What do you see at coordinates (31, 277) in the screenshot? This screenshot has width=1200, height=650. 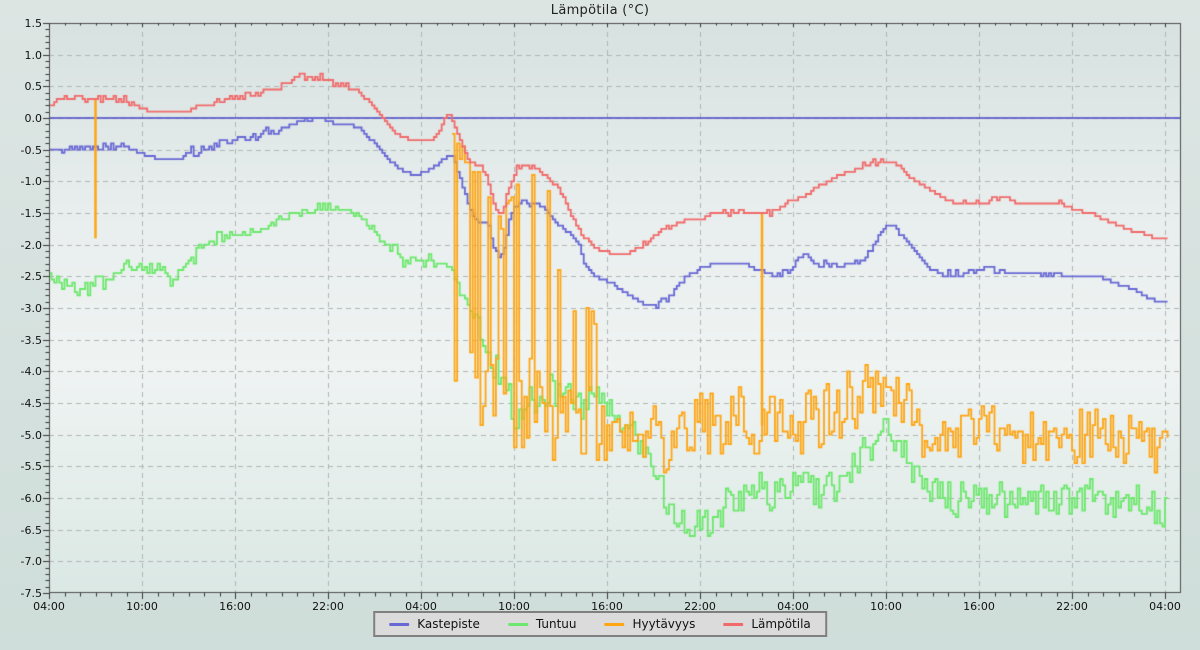 I see `y-tick-label: -2.5` at bounding box center [31, 277].